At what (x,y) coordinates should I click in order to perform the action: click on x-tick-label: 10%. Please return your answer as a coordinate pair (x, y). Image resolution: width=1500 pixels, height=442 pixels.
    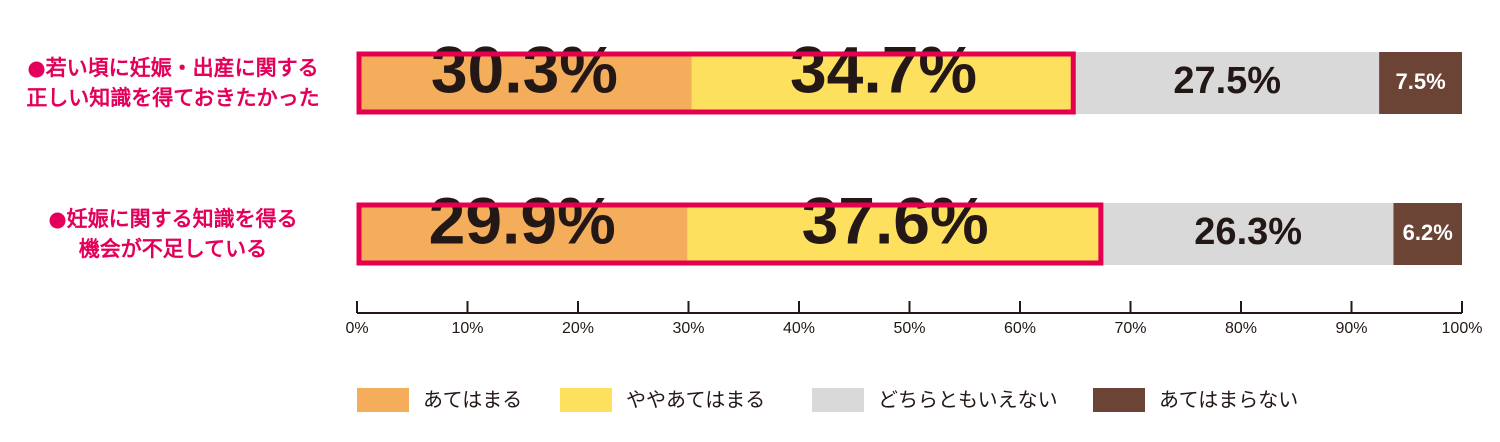
    Looking at the image, I should click on (467, 328).